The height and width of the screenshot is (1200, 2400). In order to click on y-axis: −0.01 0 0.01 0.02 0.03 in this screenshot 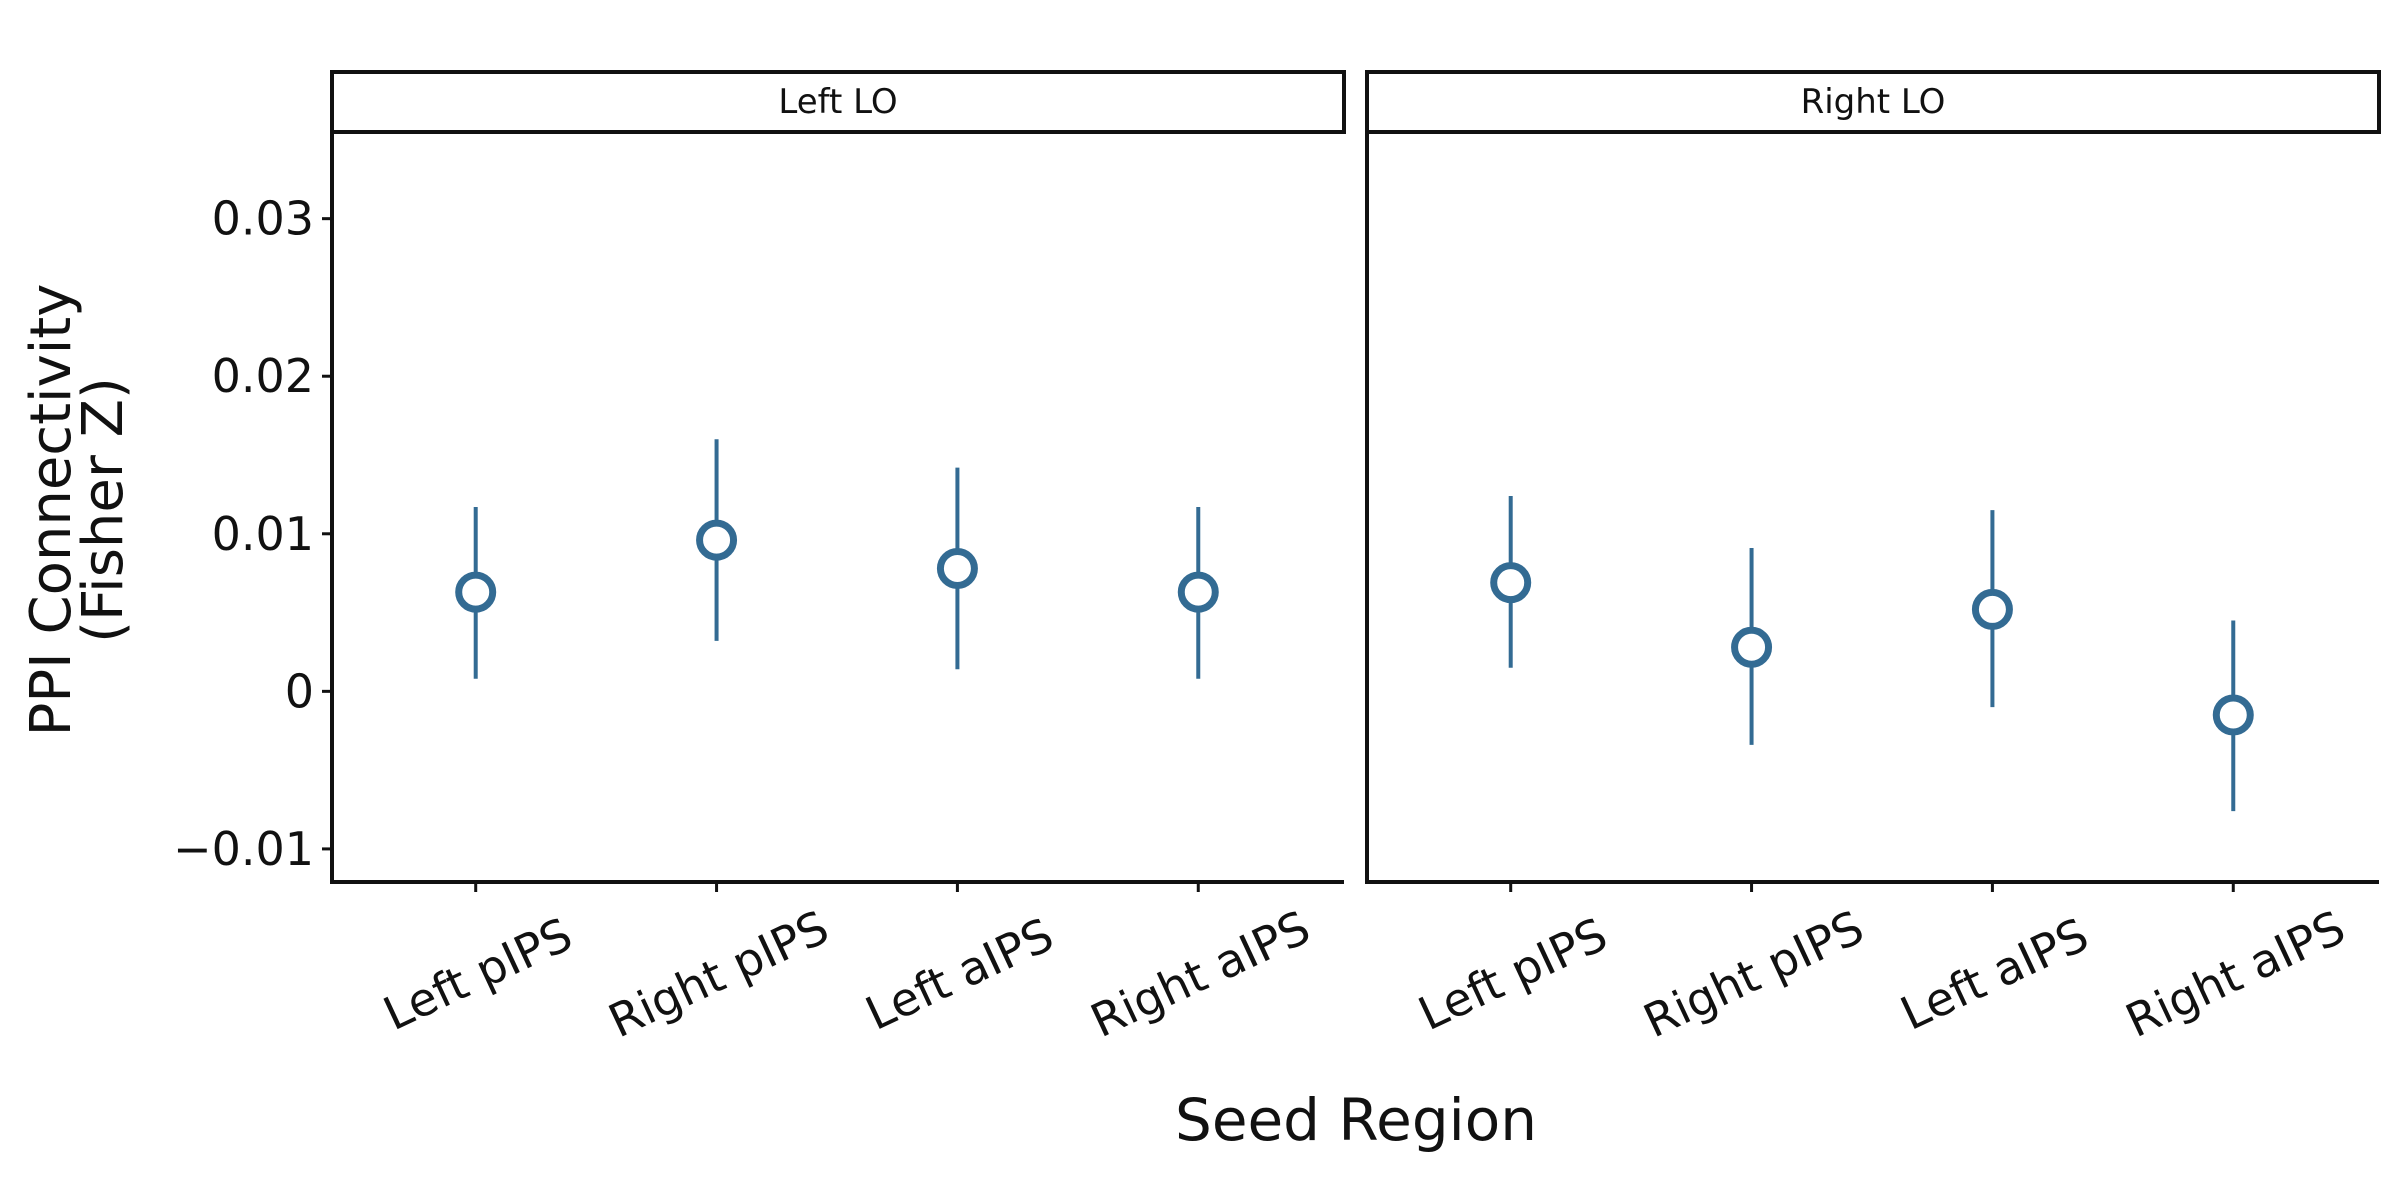, I will do `click(252, 534)`.